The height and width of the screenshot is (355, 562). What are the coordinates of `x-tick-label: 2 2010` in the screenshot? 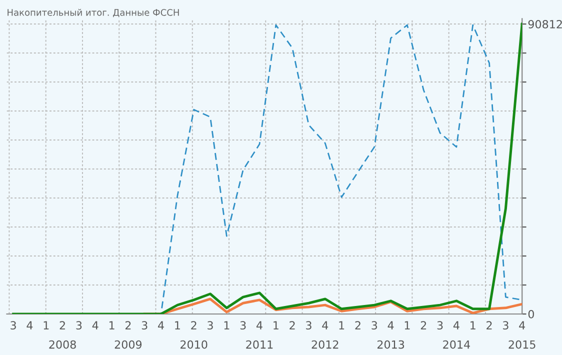 It's located at (194, 335).